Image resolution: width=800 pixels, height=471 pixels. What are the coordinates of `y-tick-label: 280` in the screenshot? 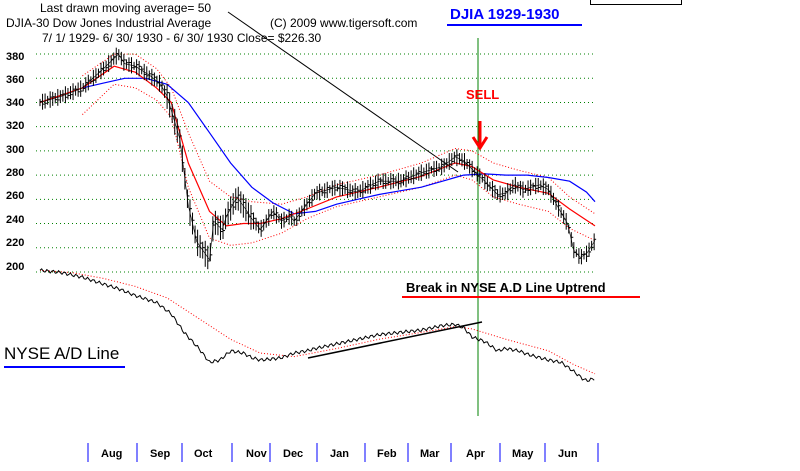 It's located at (15, 173).